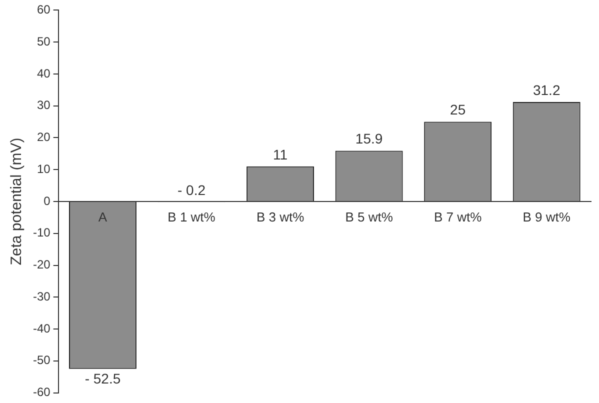 This screenshot has height=403, width=599. Describe the element at coordinates (42, 296) in the screenshot. I see `y-tick-label: -30` at that location.